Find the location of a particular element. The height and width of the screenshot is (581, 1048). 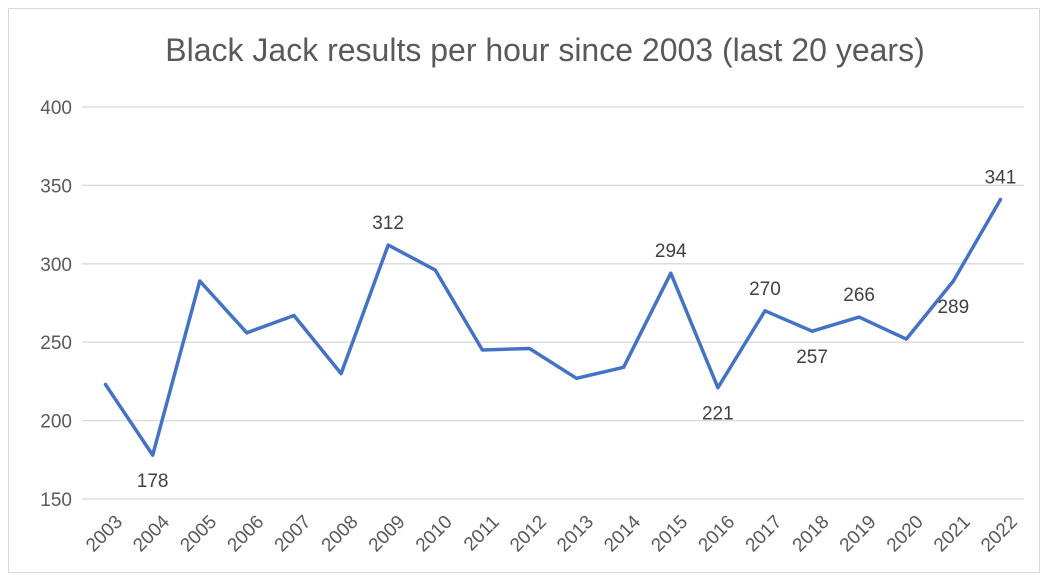

x-tick-label: 2007 is located at coordinates (293, 534).